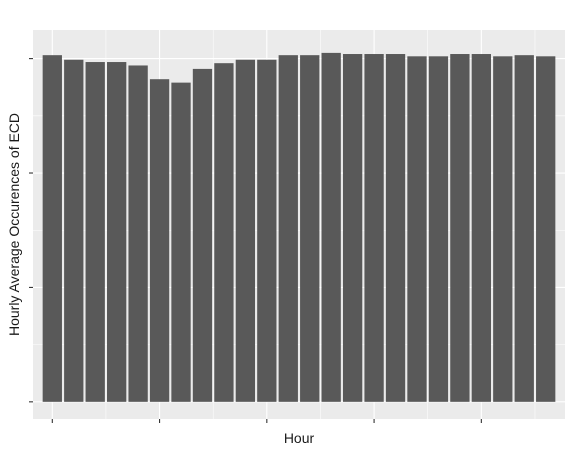 The width and height of the screenshot is (575, 454). What do you see at coordinates (14, 224) in the screenshot?
I see `y-axis-title: Hourly Average Occurences of ECD` at bounding box center [14, 224].